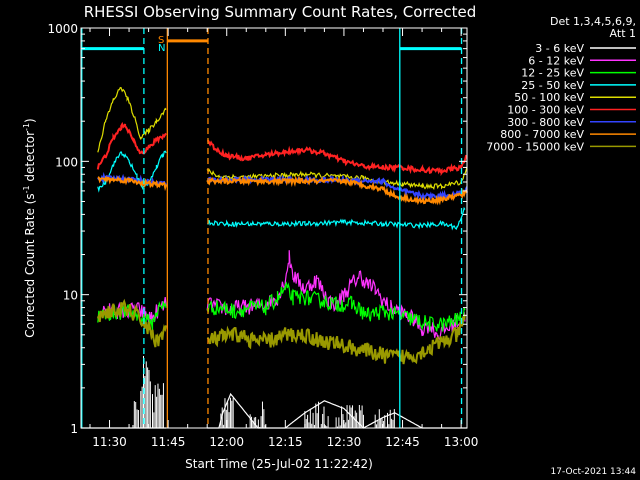 This screenshot has width=640, height=480. What do you see at coordinates (344, 442) in the screenshot?
I see `x-tick-label: 12:30` at bounding box center [344, 442].